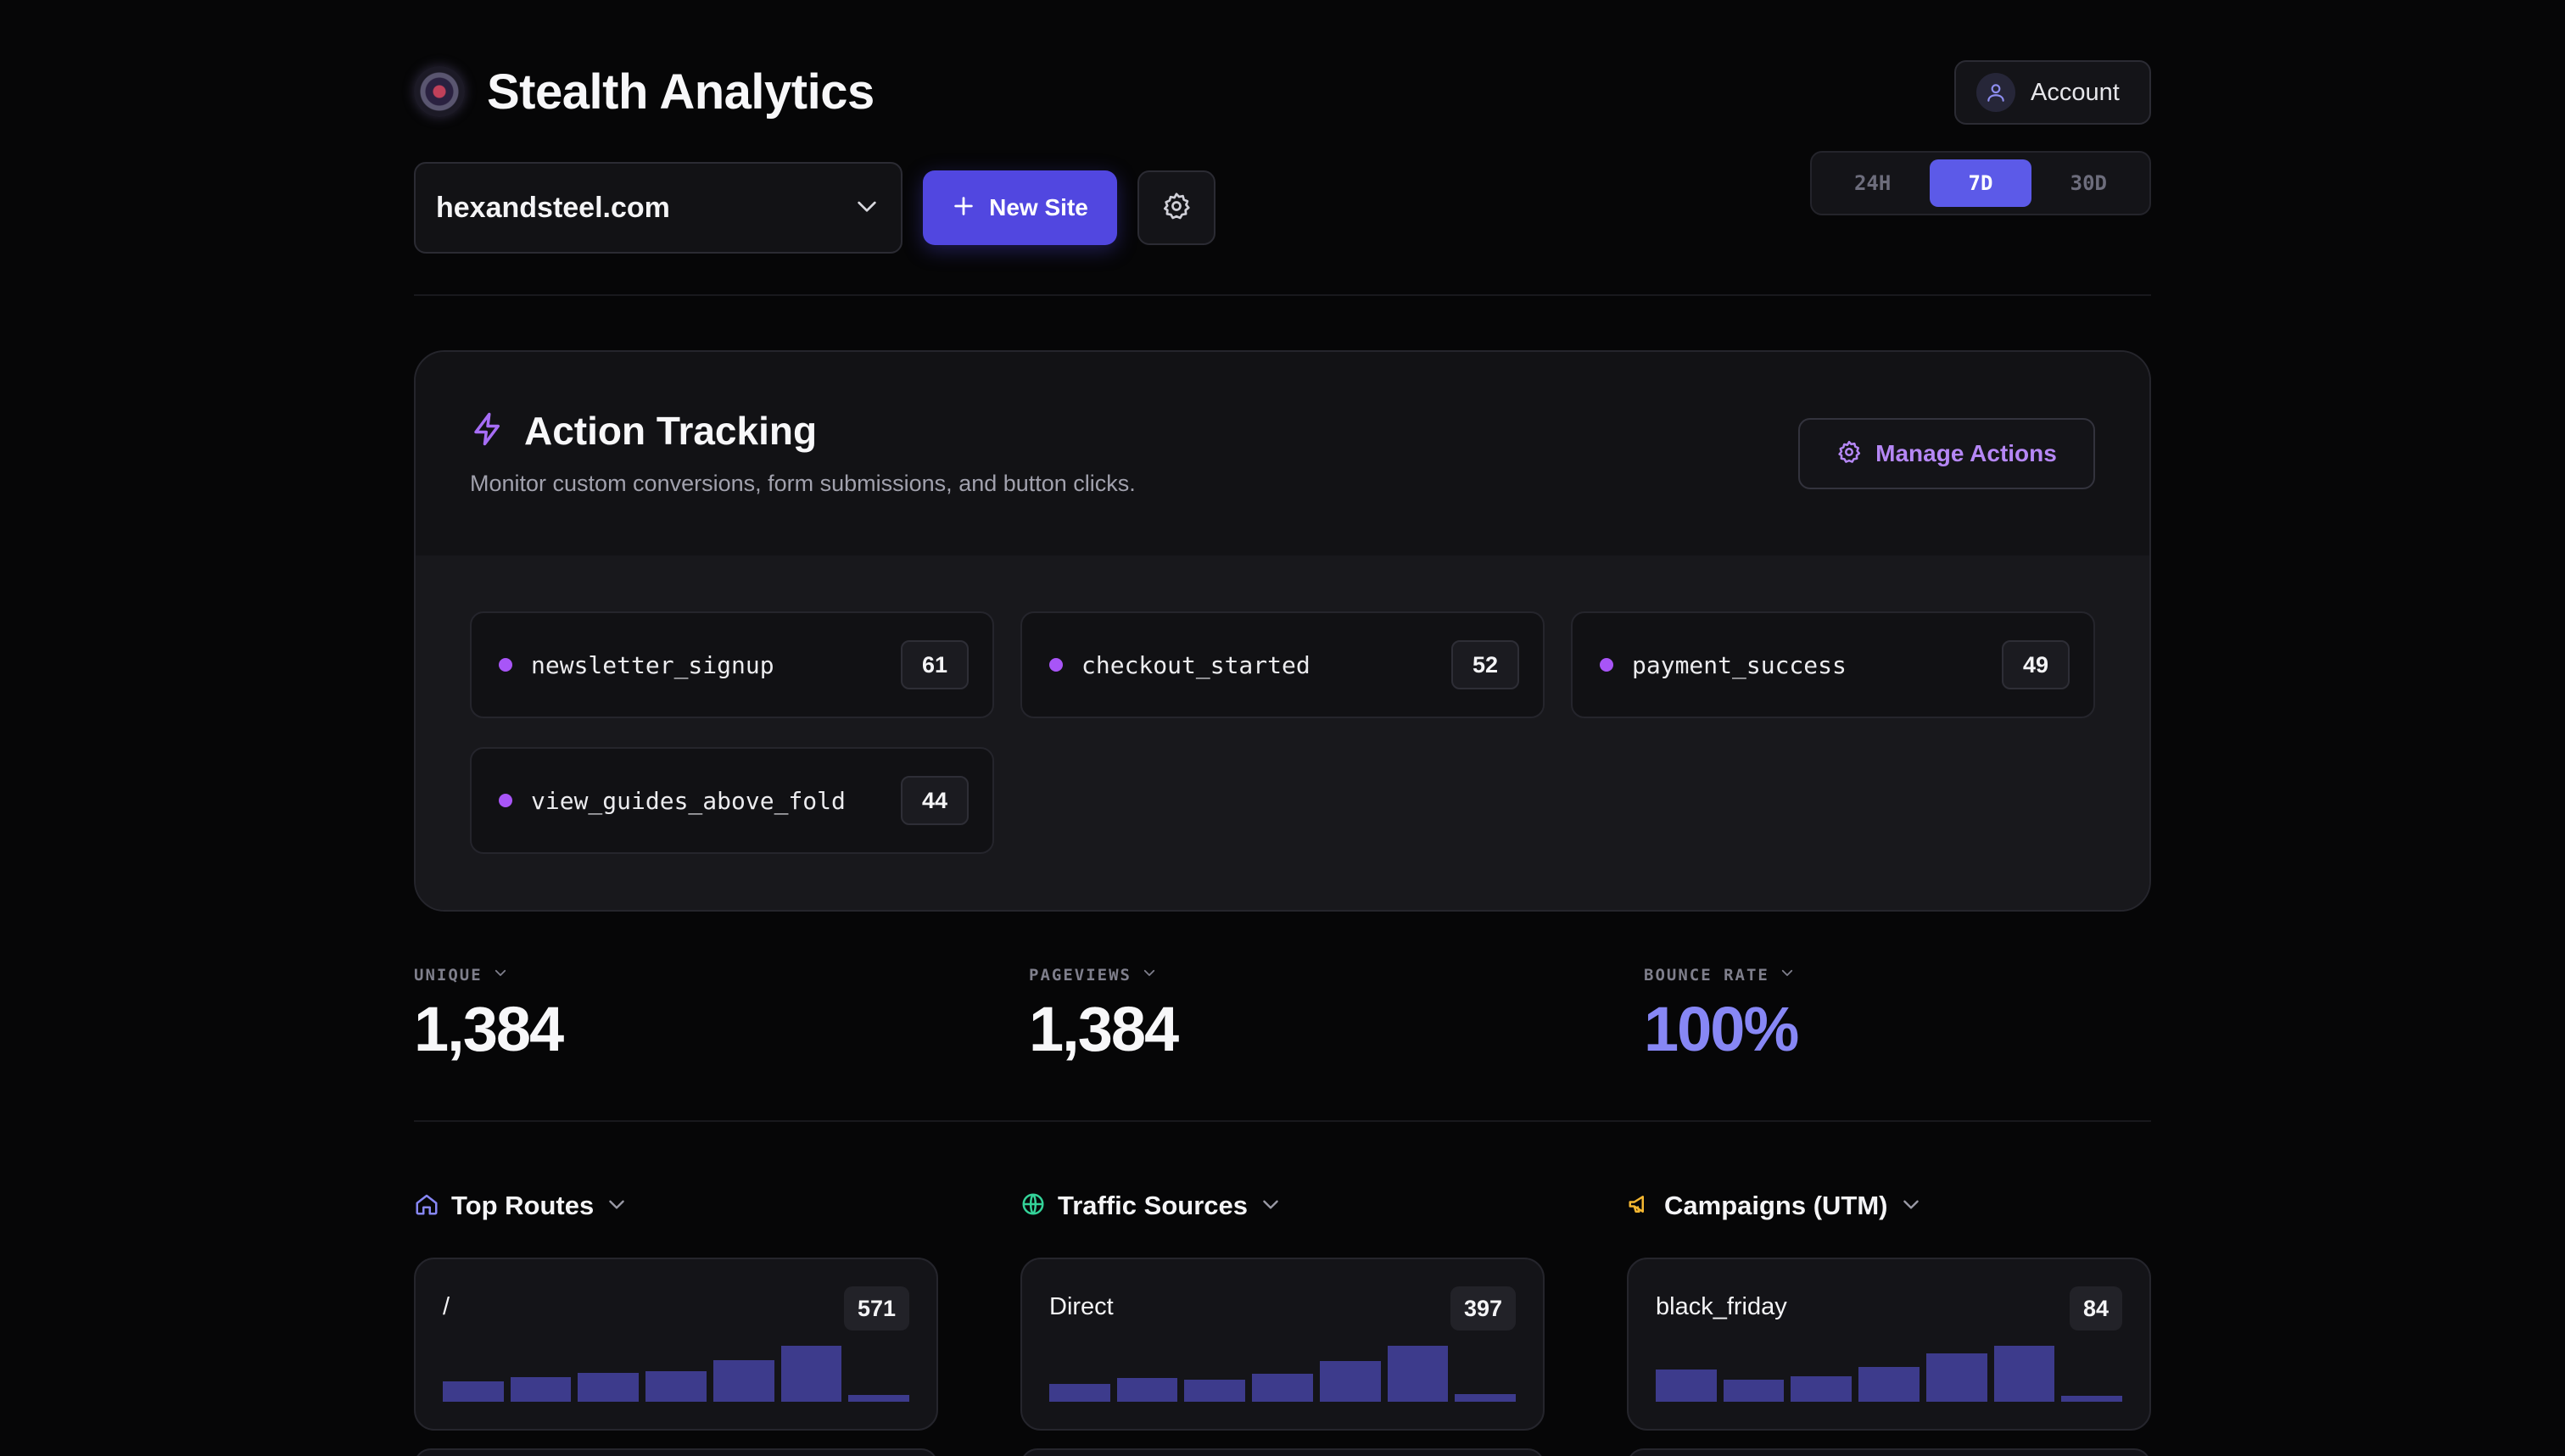  What do you see at coordinates (1889, 1344) in the screenshot?
I see `campaign-row: black_friday 84` at bounding box center [1889, 1344].